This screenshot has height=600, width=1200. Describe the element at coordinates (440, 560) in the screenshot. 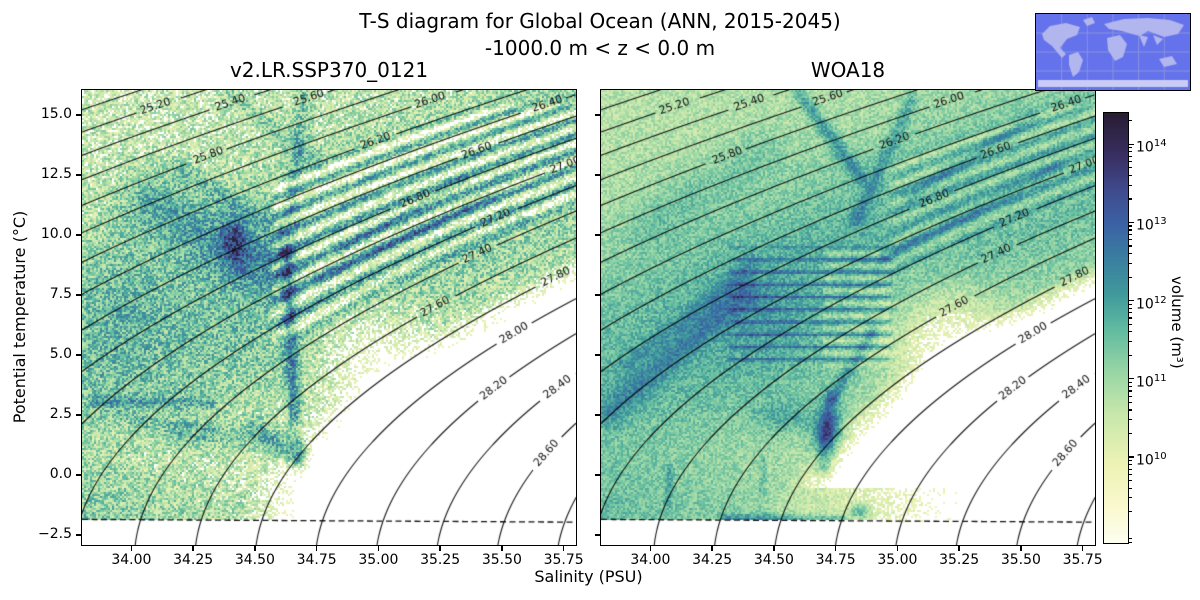

I see `x-tick-label: 35.25` at that location.